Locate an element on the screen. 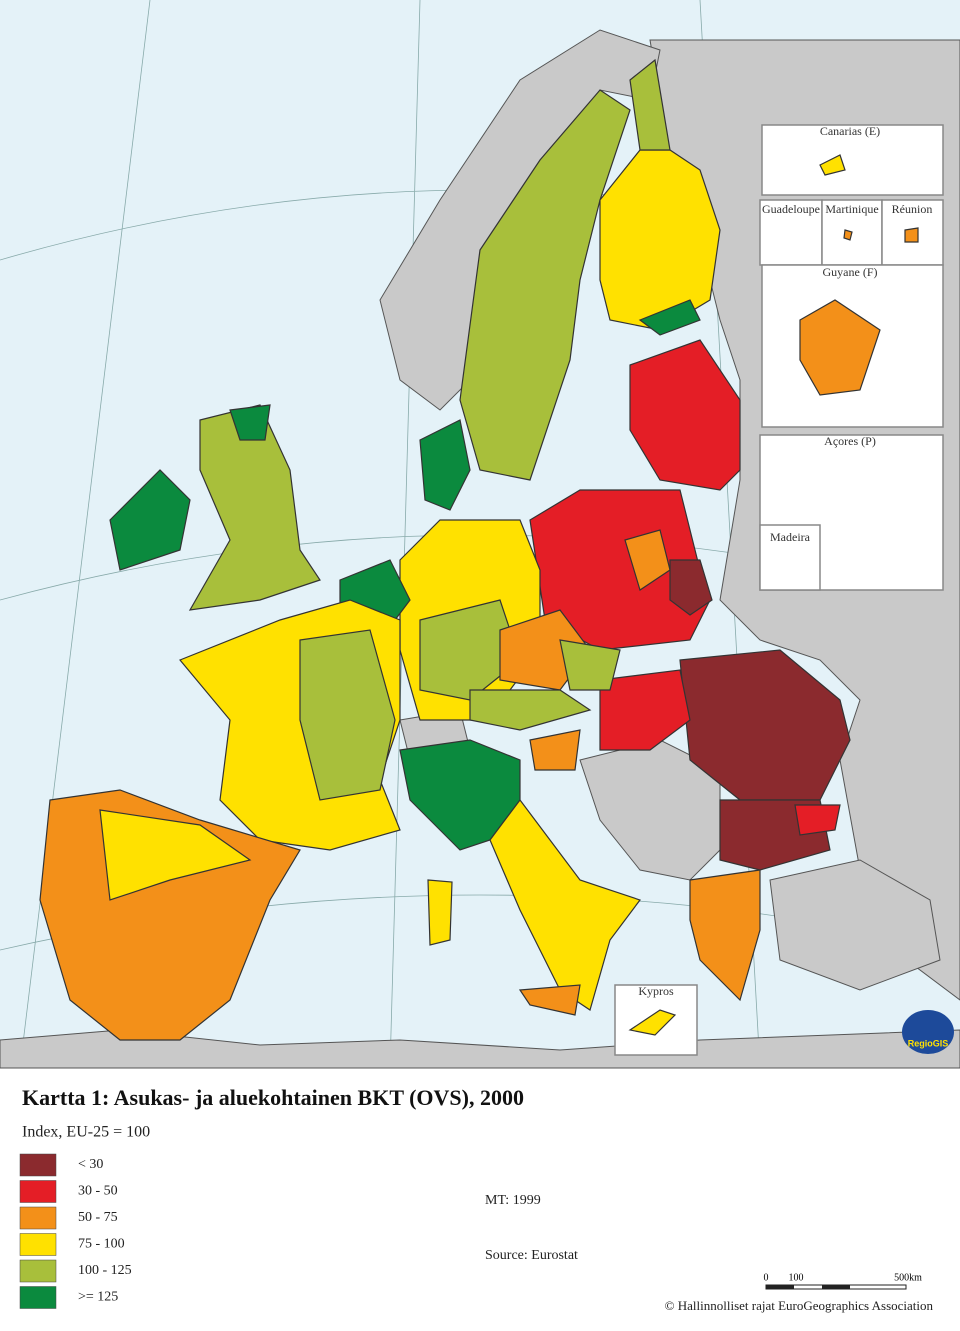  logo is located at coordinates (928, 1032).